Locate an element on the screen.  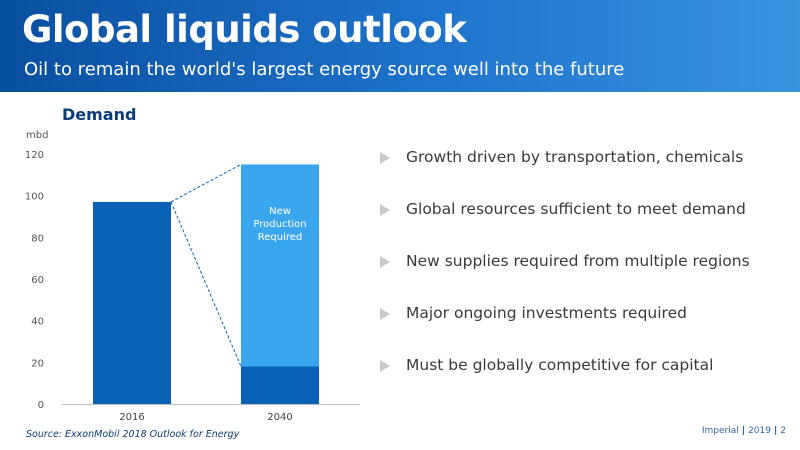
y-tick-label: 60 is located at coordinates (37, 280).